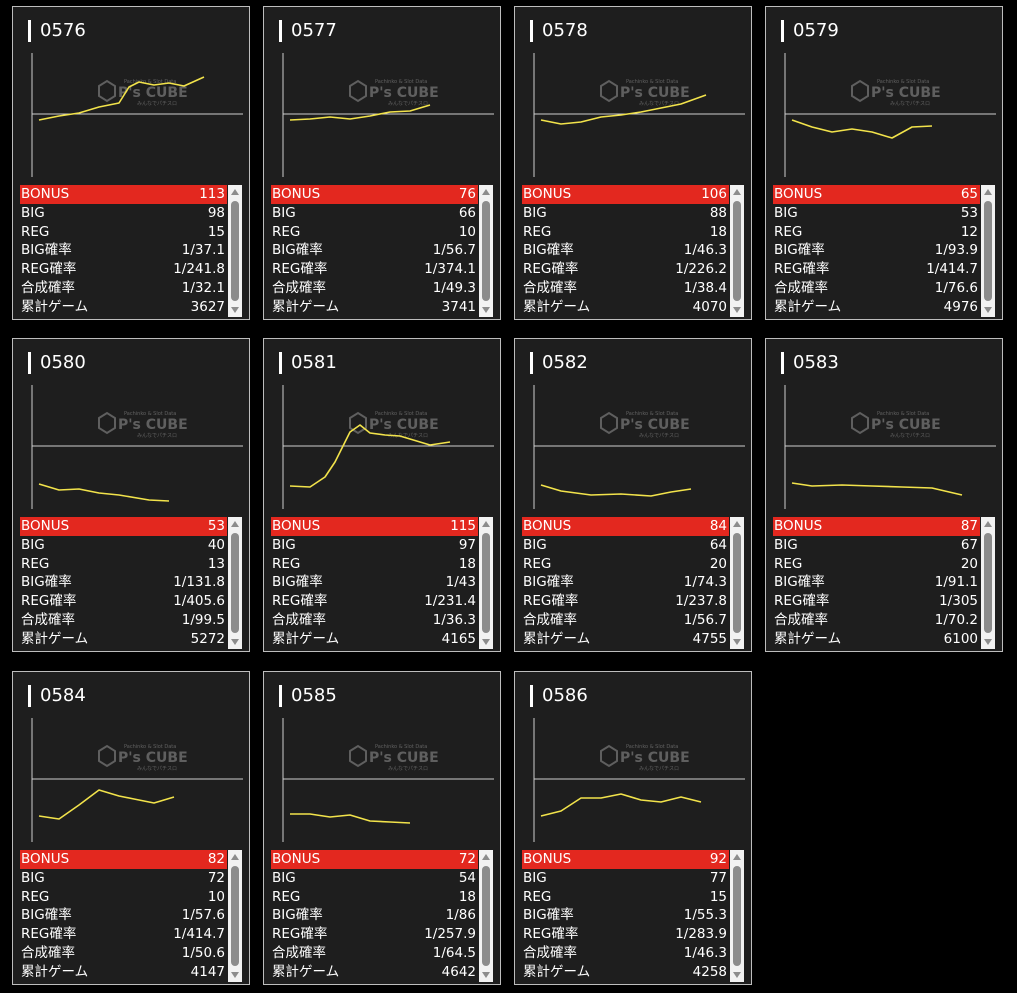 Image resolution: width=1017 pixels, height=993 pixels. What do you see at coordinates (718, 563) in the screenshot?
I see `reg-value: 20` at bounding box center [718, 563].